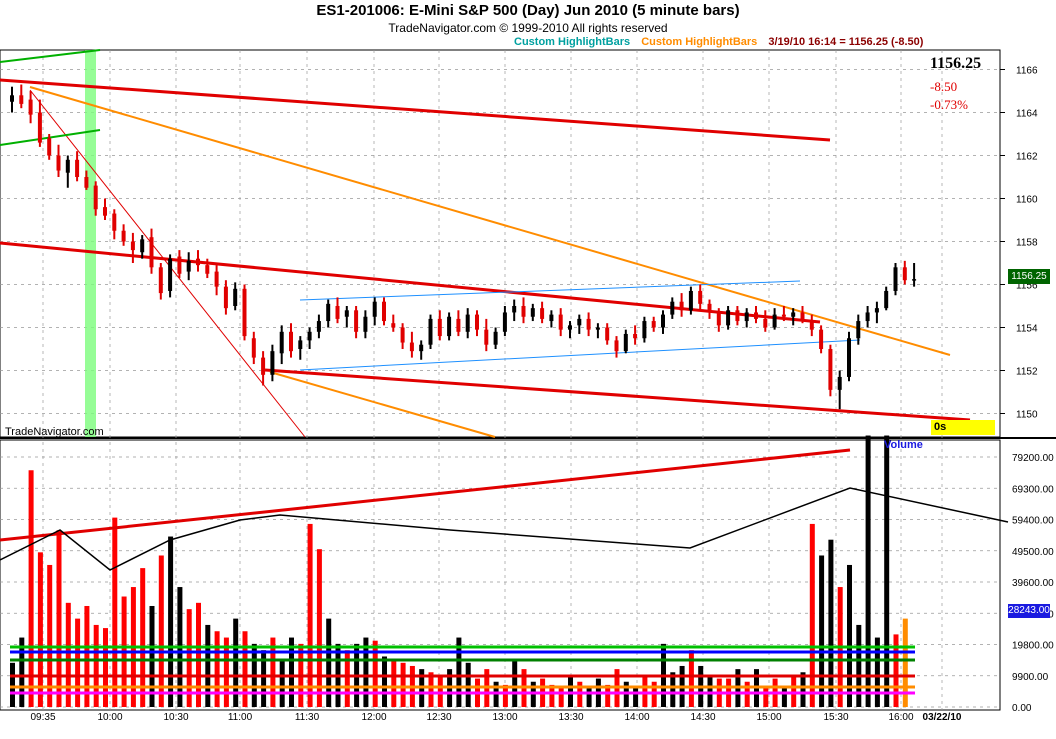 The image size is (1056, 739). What do you see at coordinates (1027, 200) in the screenshot?
I see `price-tick-label: 1160` at bounding box center [1027, 200].